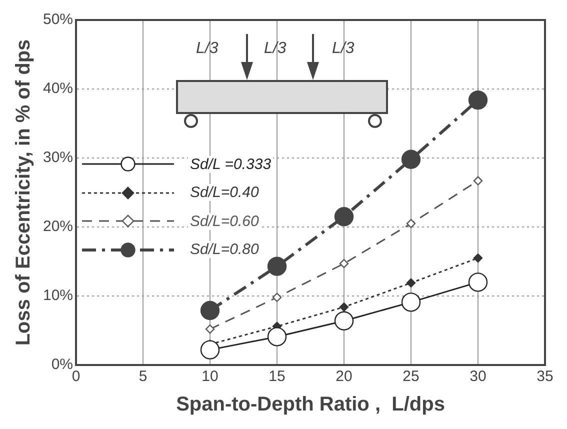  Describe the element at coordinates (224, 193) in the screenshot. I see `text: Sd/L=0.40` at that location.